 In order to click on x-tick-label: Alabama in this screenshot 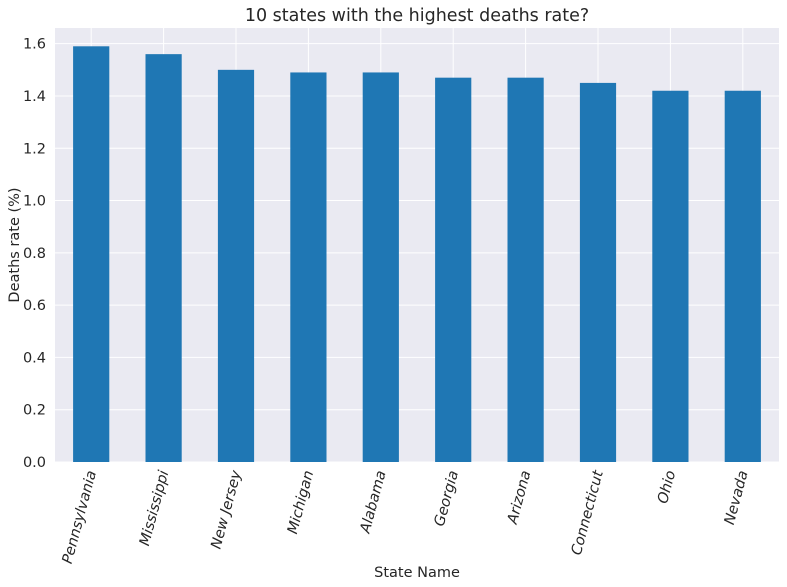, I will do `click(373, 502)`.